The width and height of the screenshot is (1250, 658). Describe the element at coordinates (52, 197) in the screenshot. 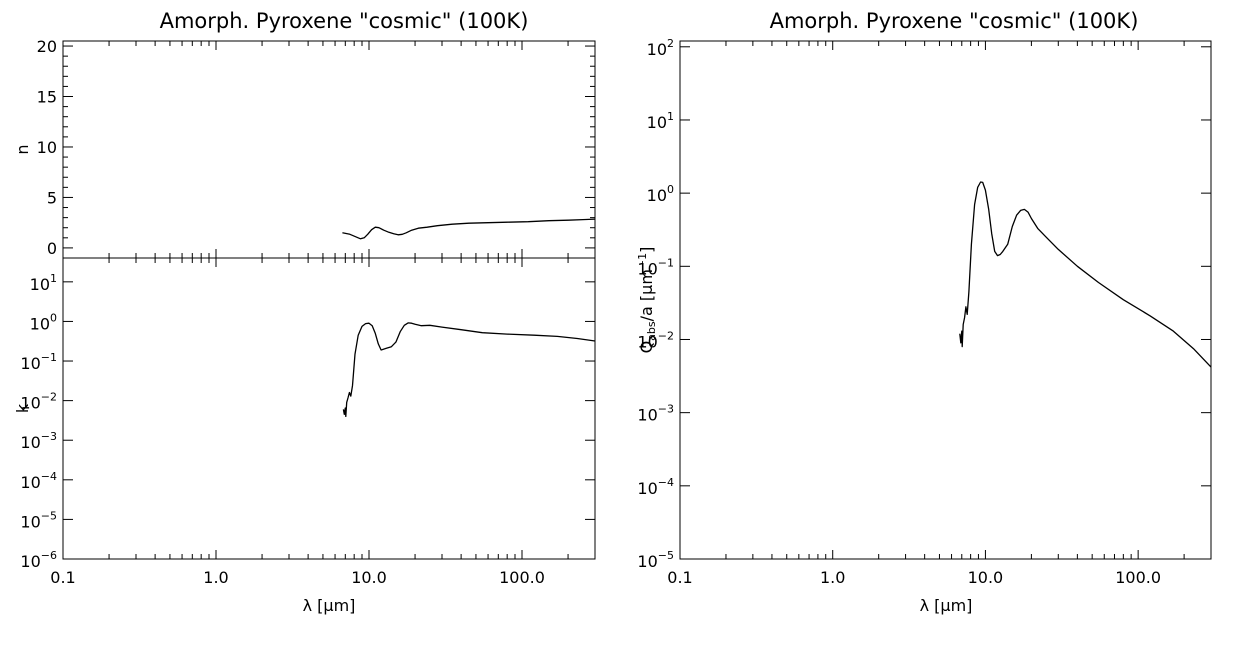

I see `y-tick-label: 5` at that location.